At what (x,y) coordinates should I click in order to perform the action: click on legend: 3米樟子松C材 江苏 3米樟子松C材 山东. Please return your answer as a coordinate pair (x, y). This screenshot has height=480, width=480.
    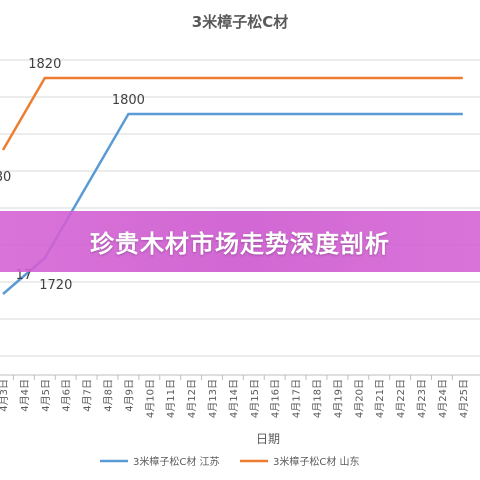
    Looking at the image, I should click on (230, 461).